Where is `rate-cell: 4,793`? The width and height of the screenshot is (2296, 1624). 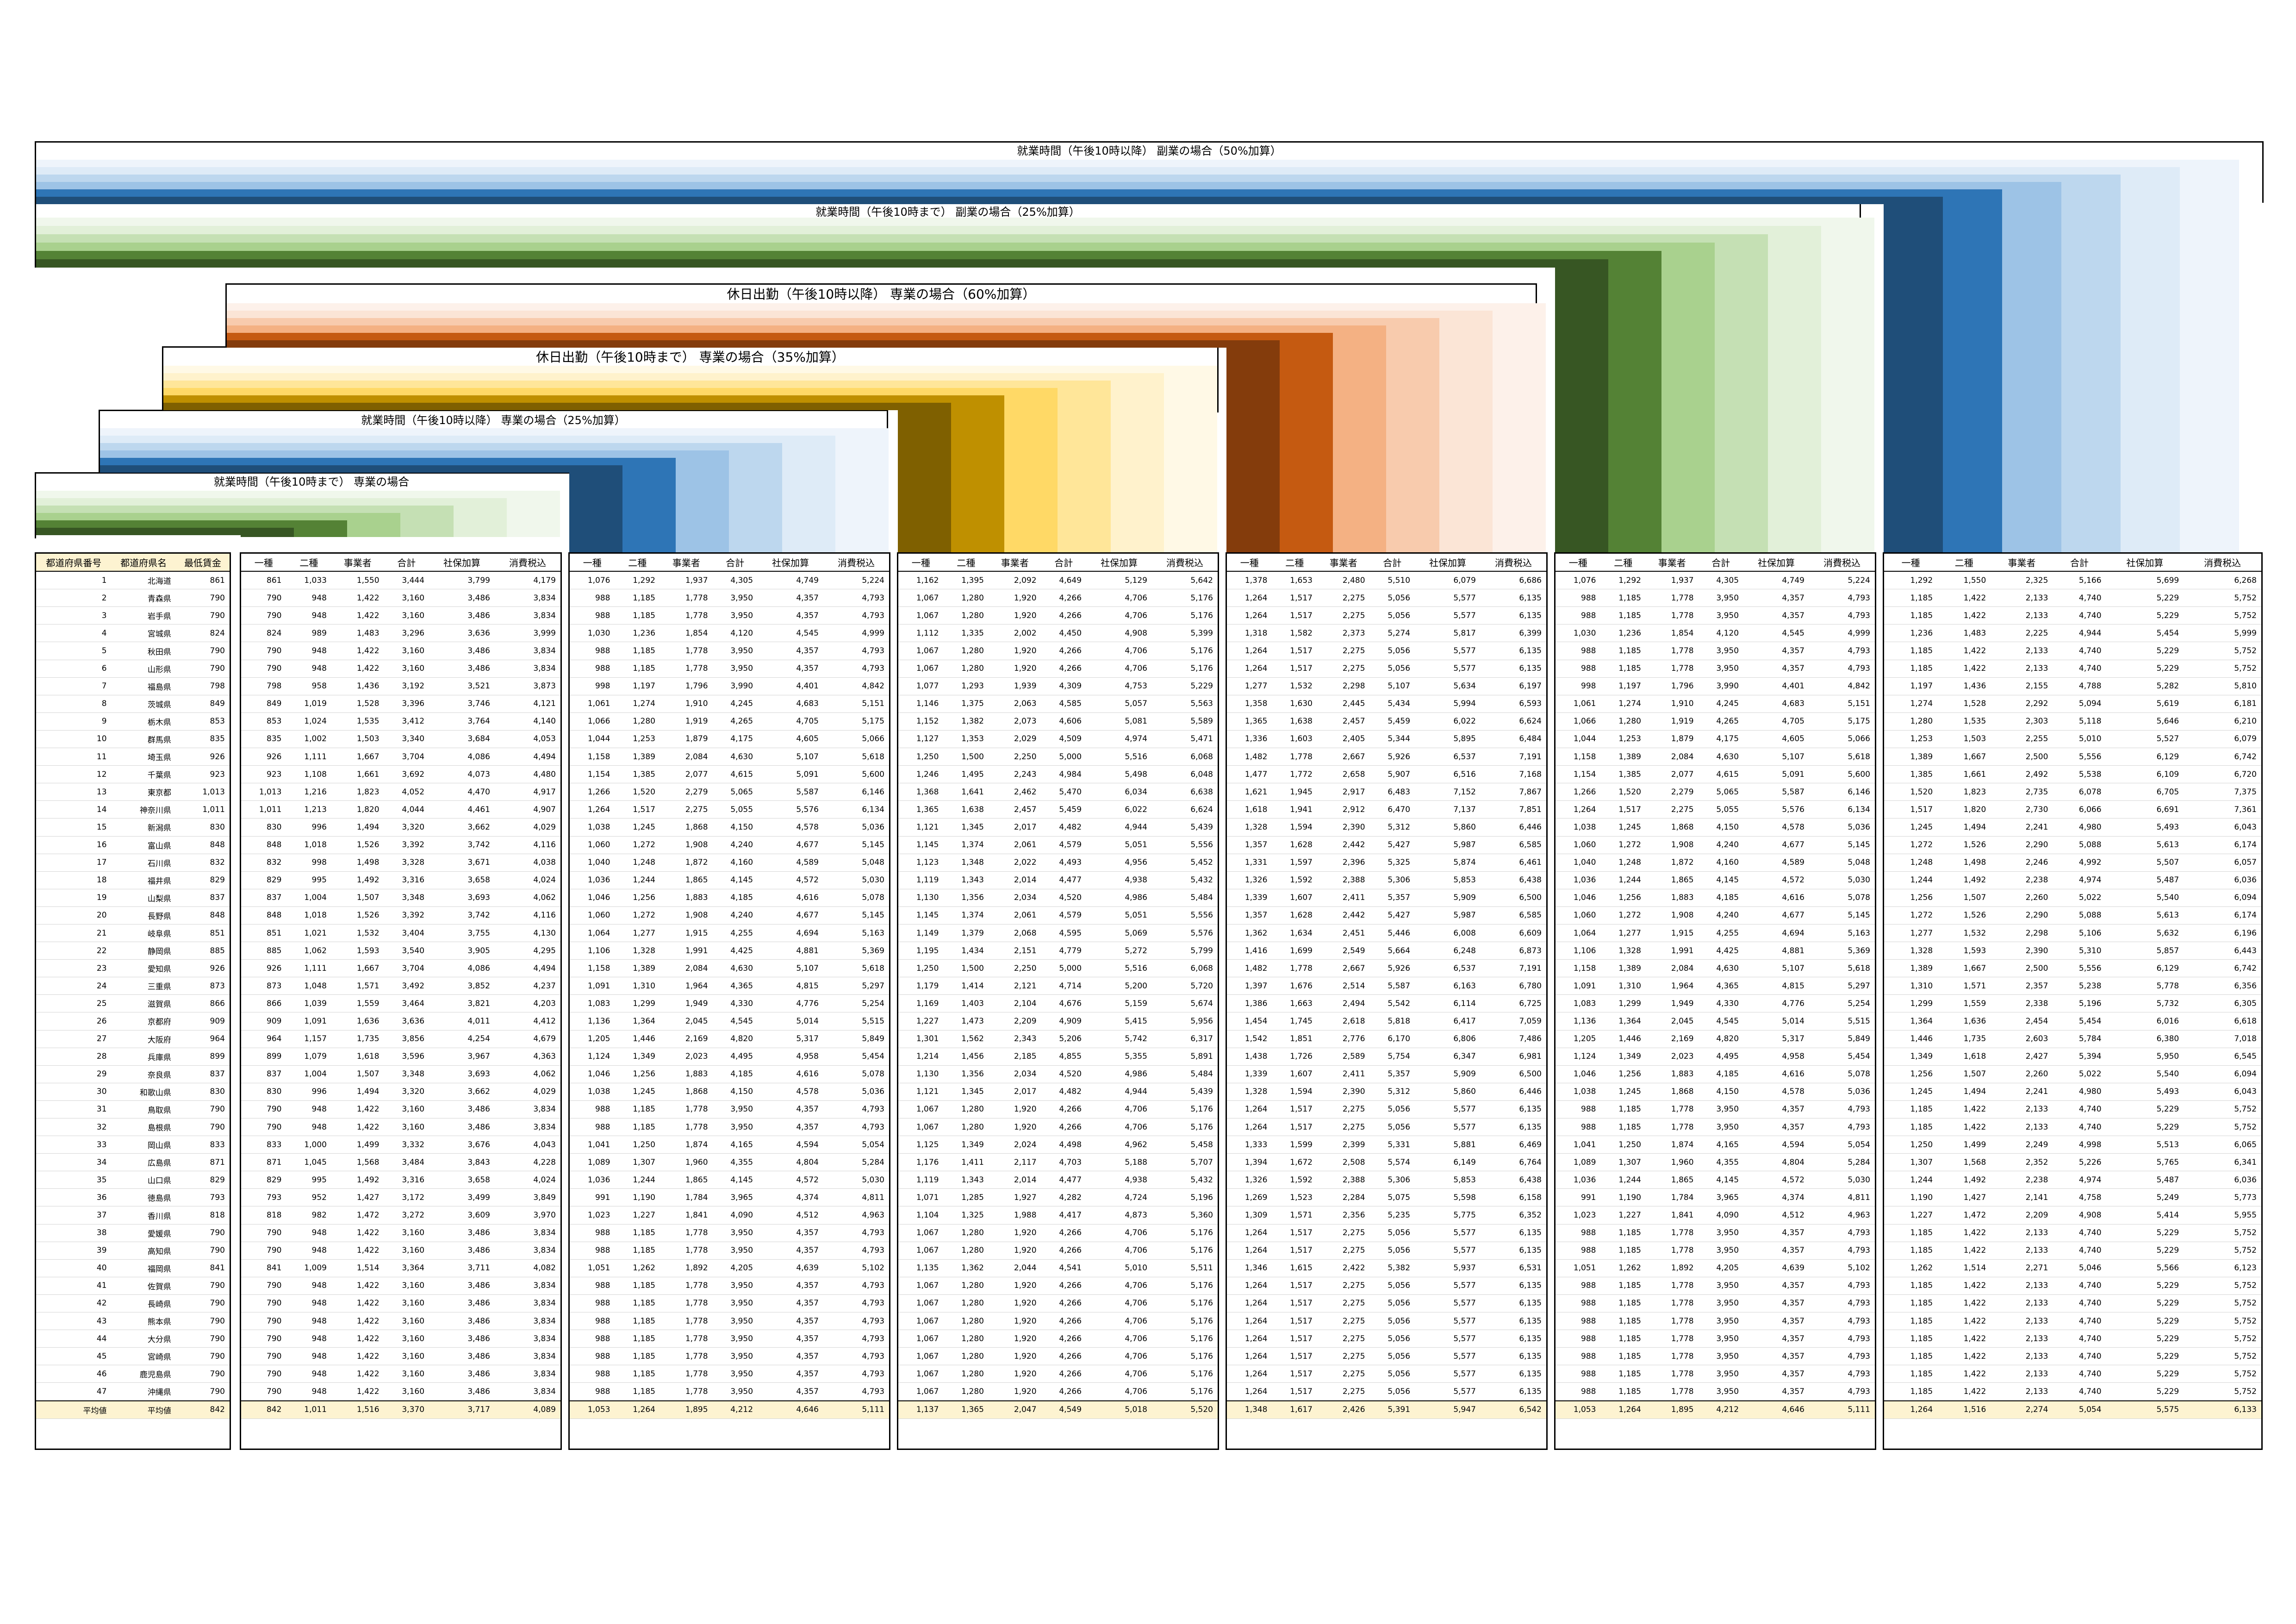 rate-cell: 4,793 is located at coordinates (1842, 598).